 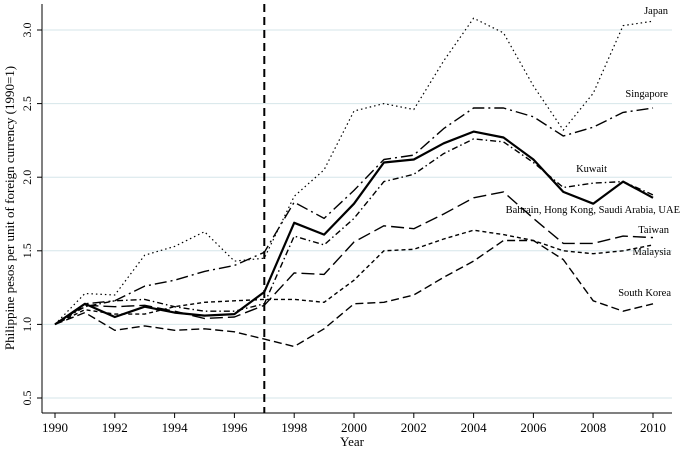 I want to click on x-tick-label: 1990, so click(x=55, y=427).